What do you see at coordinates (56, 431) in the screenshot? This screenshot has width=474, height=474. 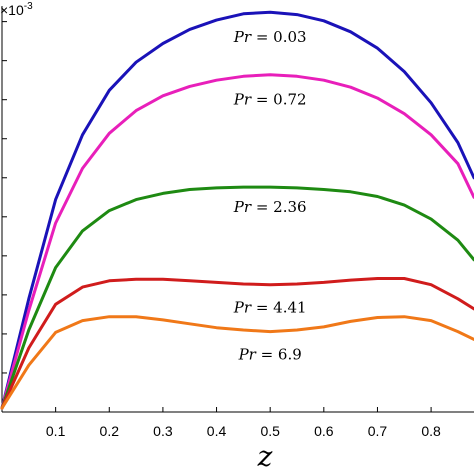 I see `x-tick-label: 0.1` at bounding box center [56, 431].